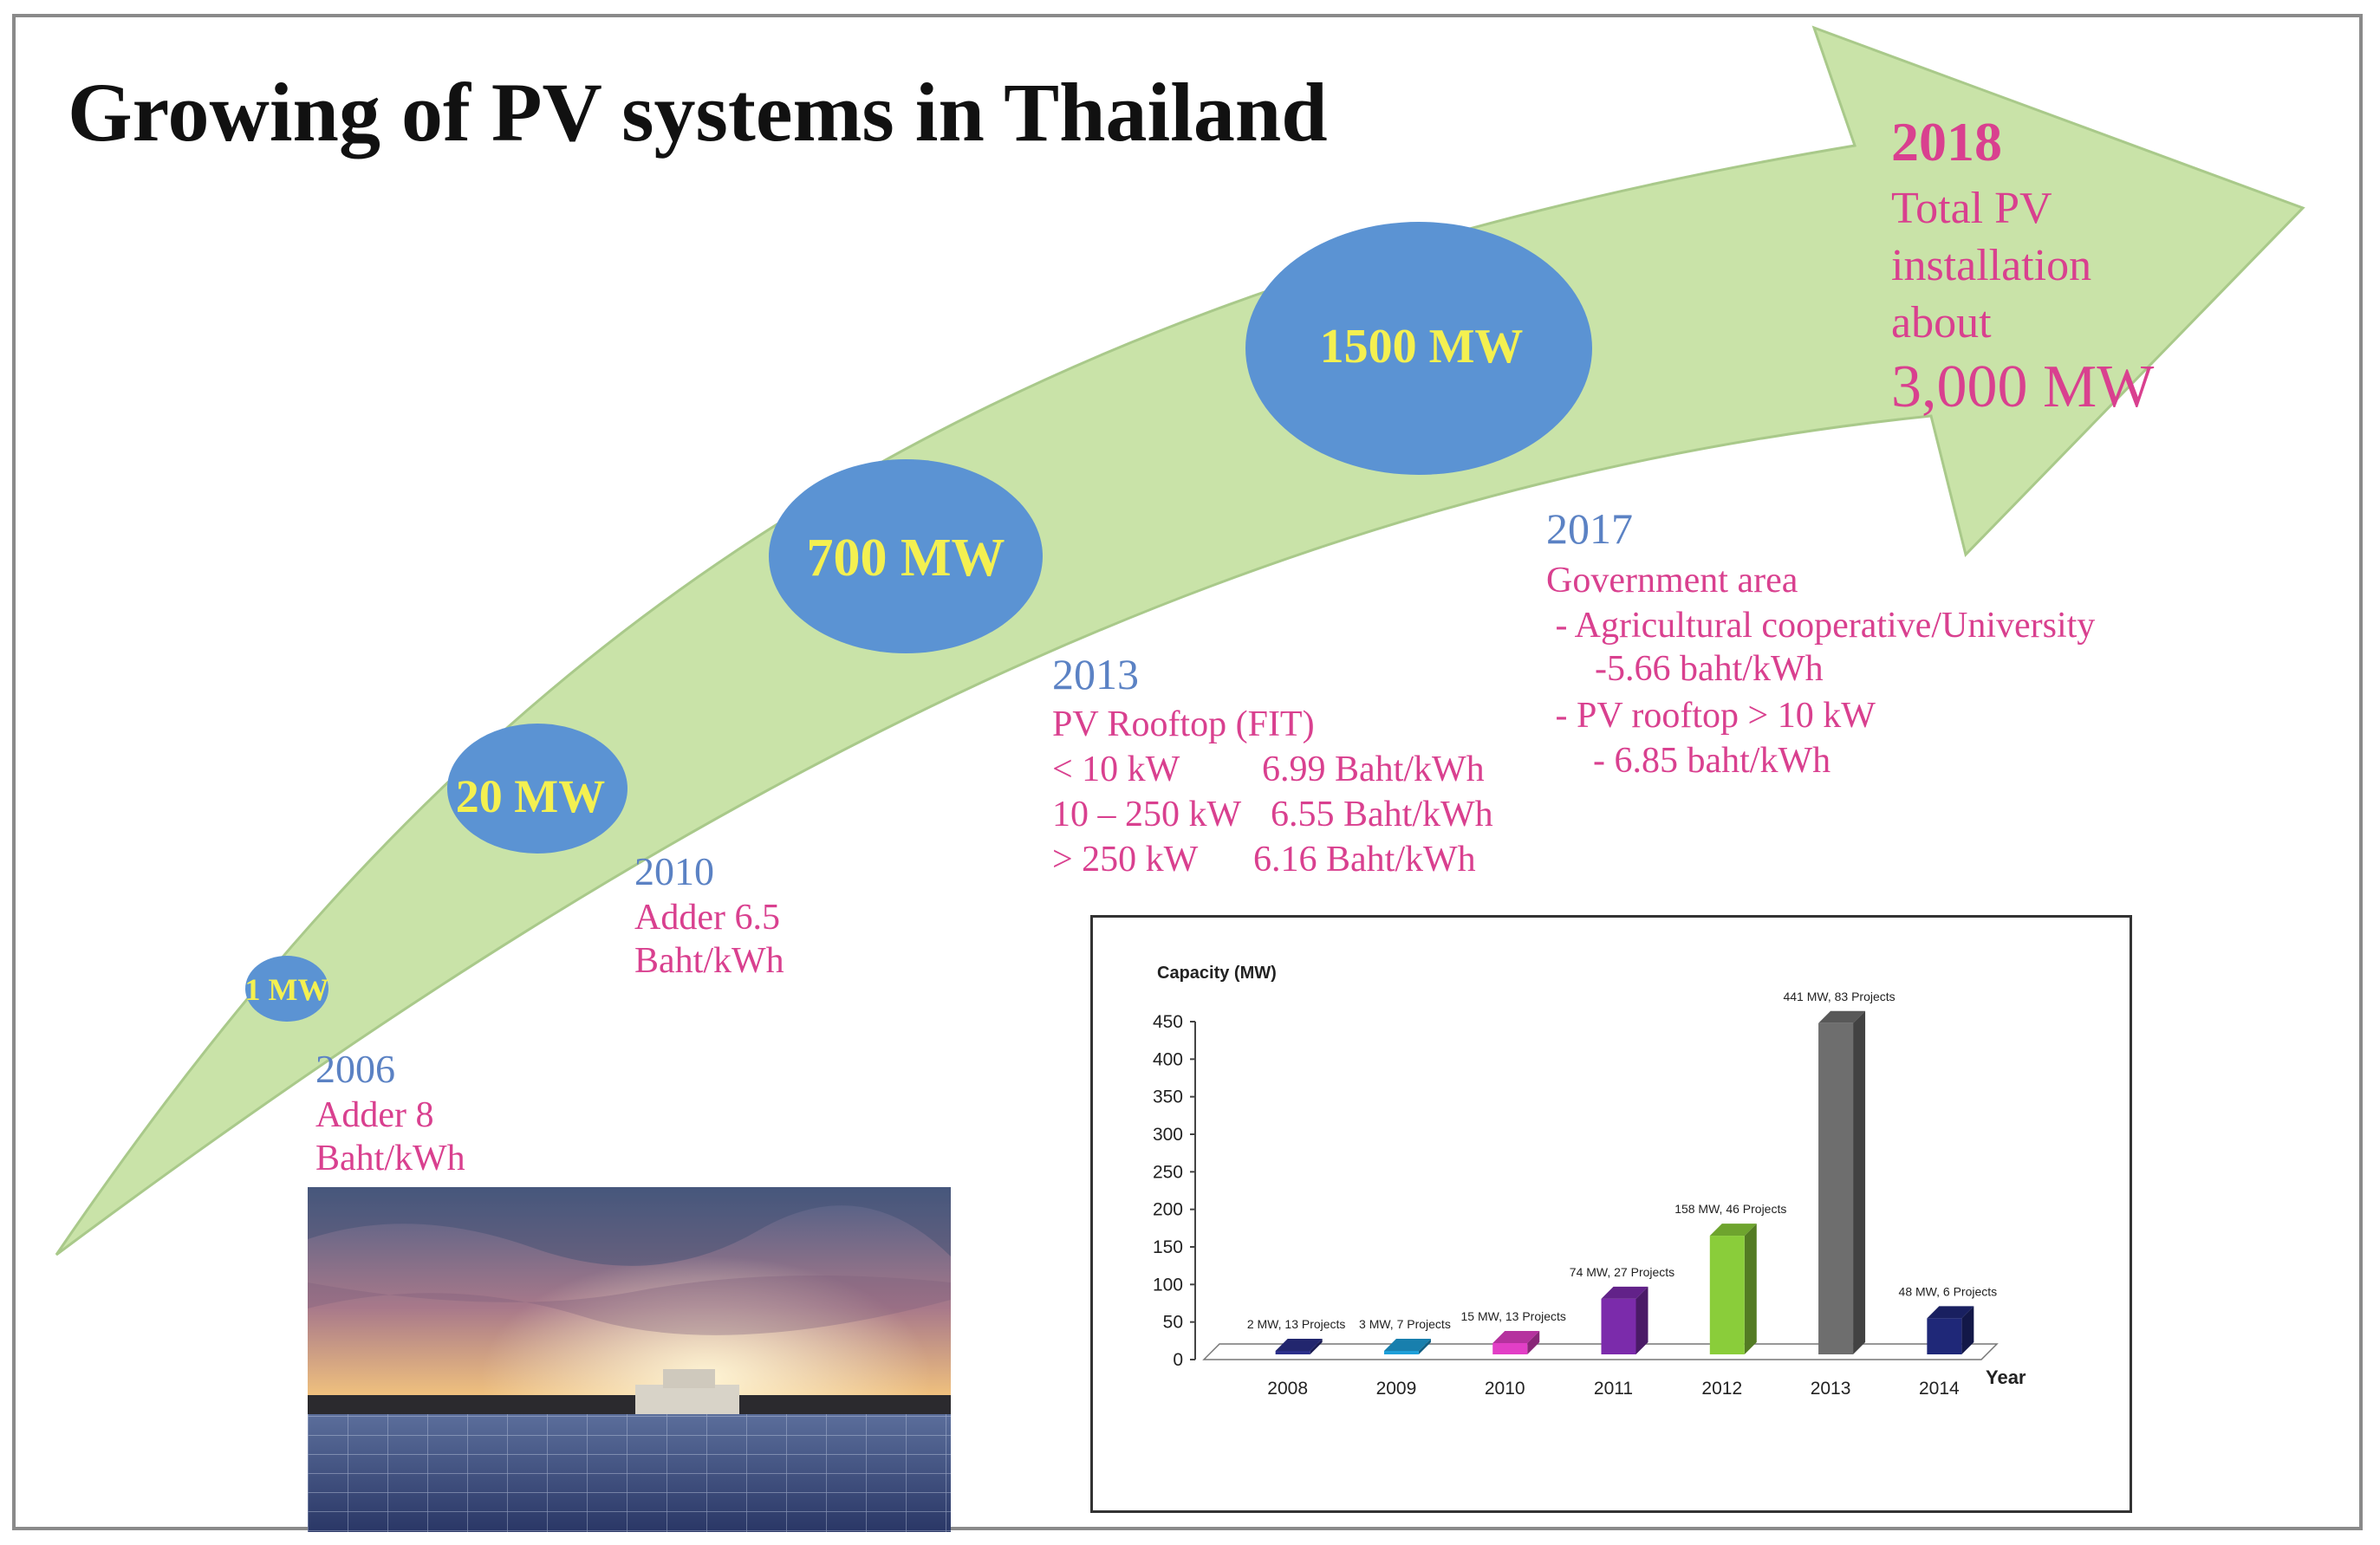  Describe the element at coordinates (1839, 996) in the screenshot. I see `bar-annotation: 441 MW, 83 Projects` at that location.